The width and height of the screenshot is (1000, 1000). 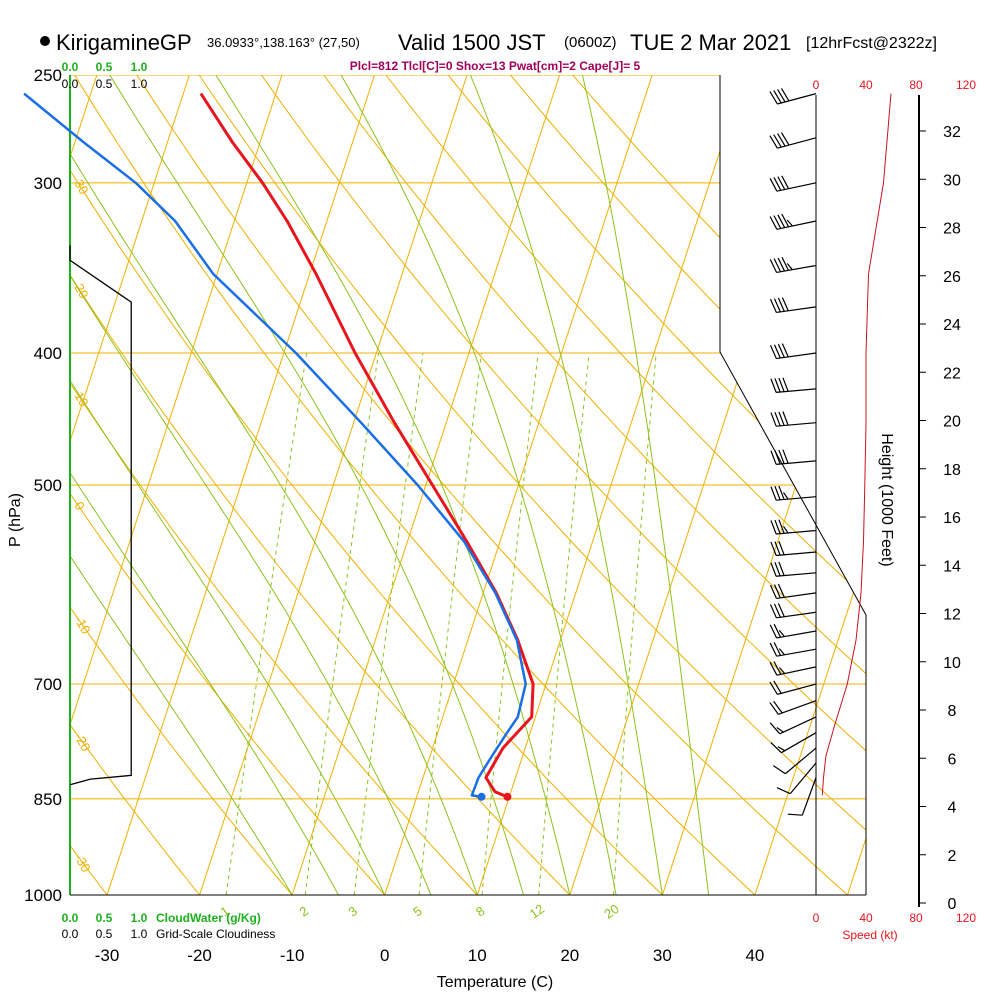 What do you see at coordinates (952, 904) in the screenshot?
I see `height-tick-label: 0` at bounding box center [952, 904].